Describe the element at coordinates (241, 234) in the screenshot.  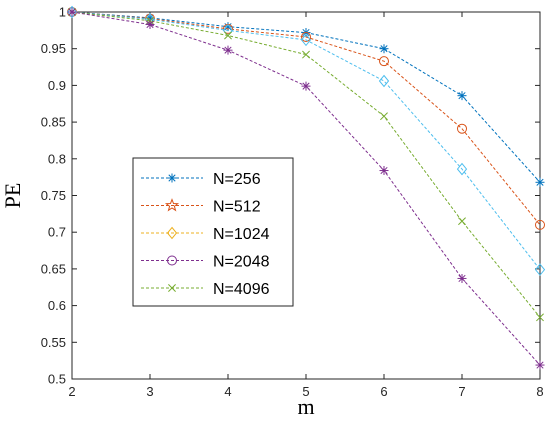
I see `legend-label: N=1024` at that location.